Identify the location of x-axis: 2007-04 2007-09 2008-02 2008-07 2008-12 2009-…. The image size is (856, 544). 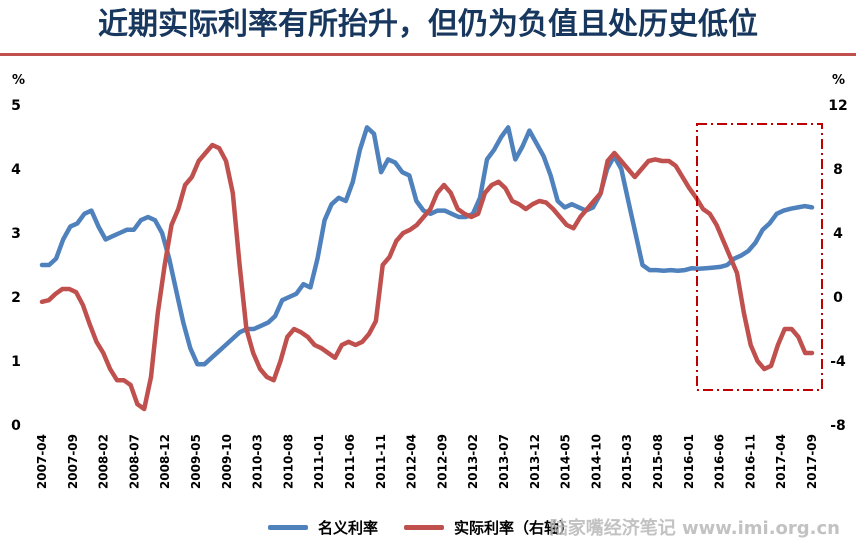
(427, 461).